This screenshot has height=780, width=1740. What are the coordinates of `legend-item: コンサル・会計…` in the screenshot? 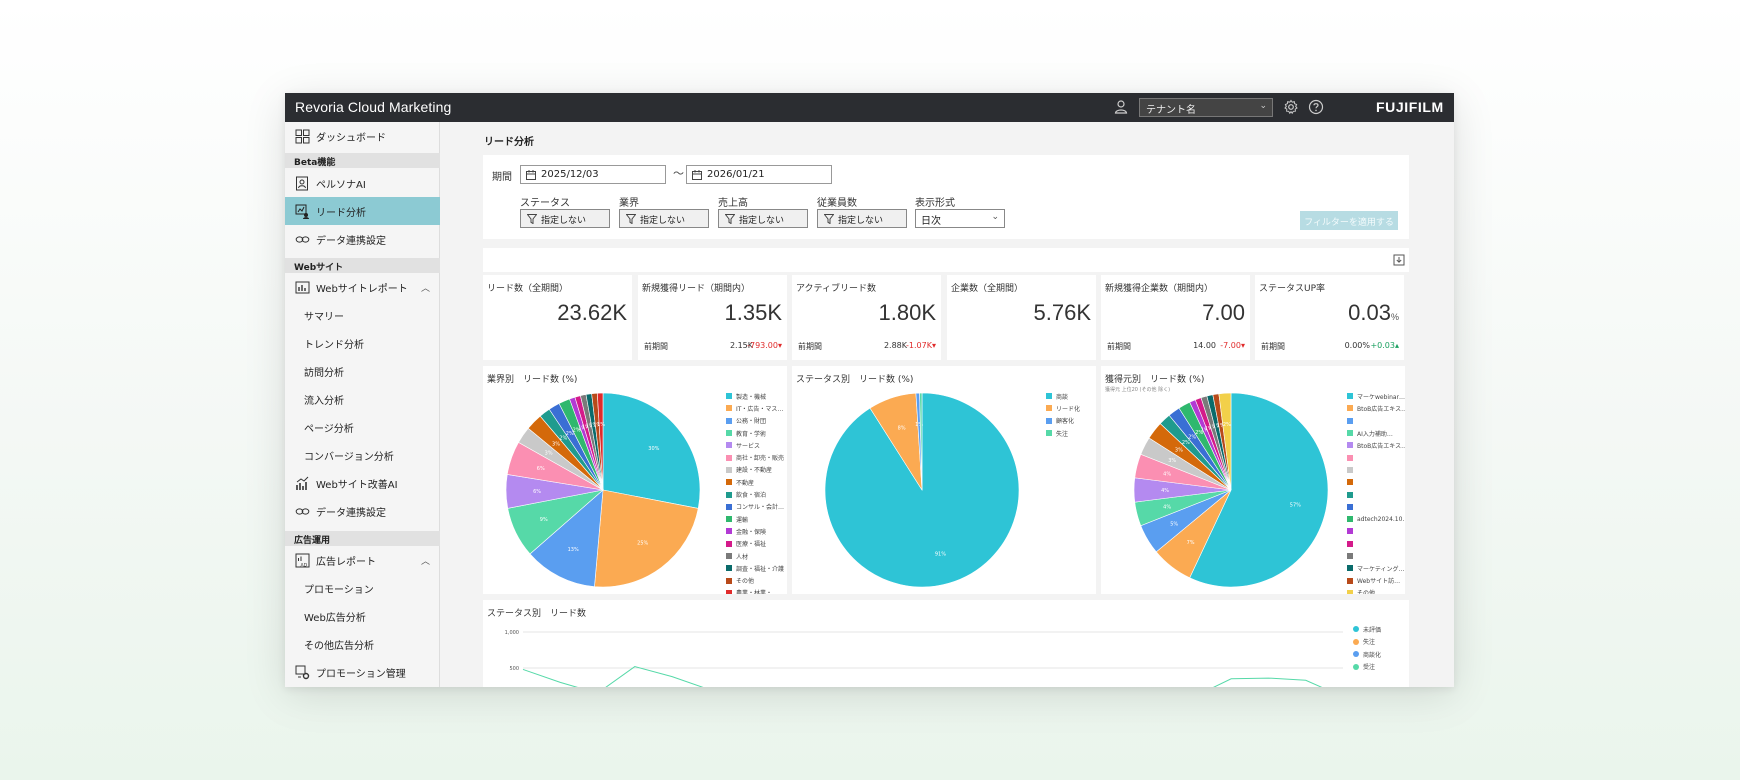 It's located at (755, 507).